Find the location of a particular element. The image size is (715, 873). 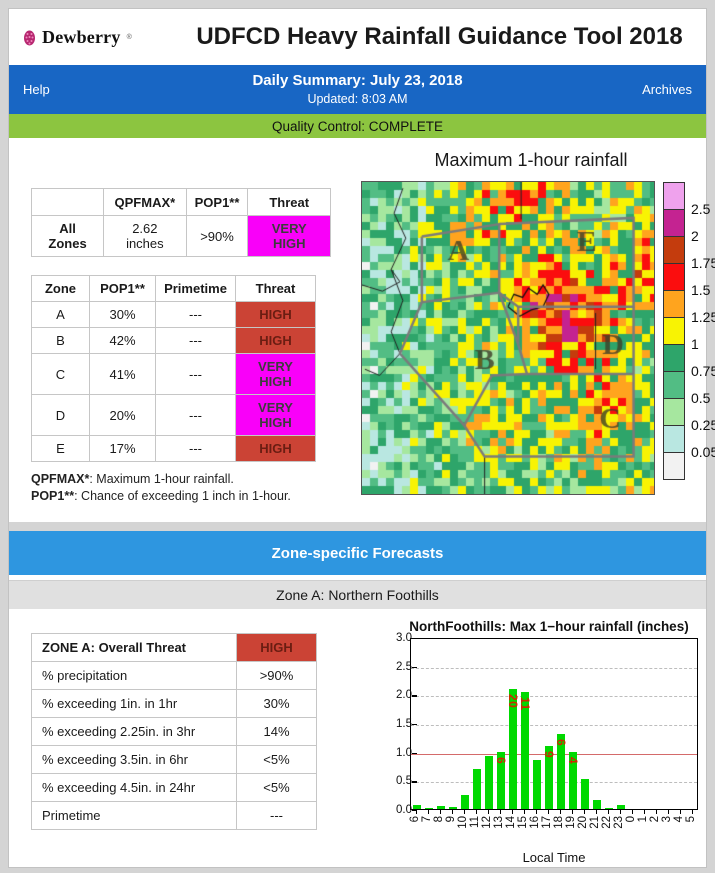

footnote-line: QPFMAX*: Maximum 1-hour rainfall. is located at coordinates (132, 479).